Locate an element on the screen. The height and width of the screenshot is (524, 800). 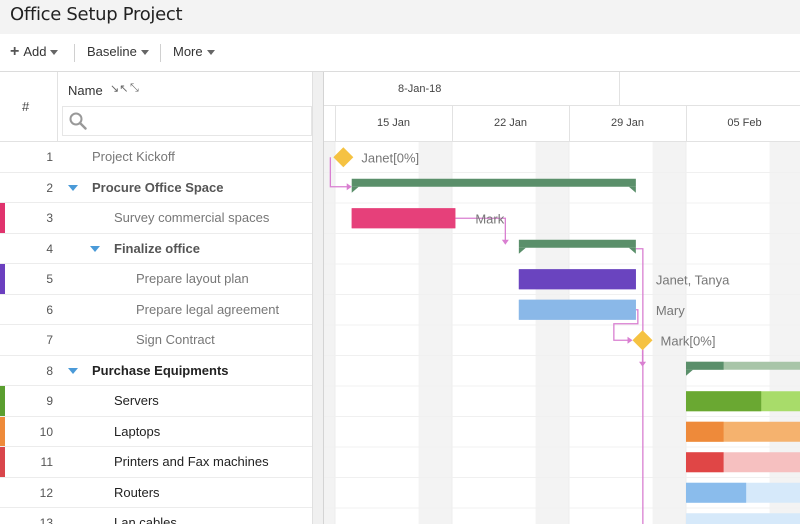
table-row: 1 Project Kickoff is located at coordinates (156, 157).